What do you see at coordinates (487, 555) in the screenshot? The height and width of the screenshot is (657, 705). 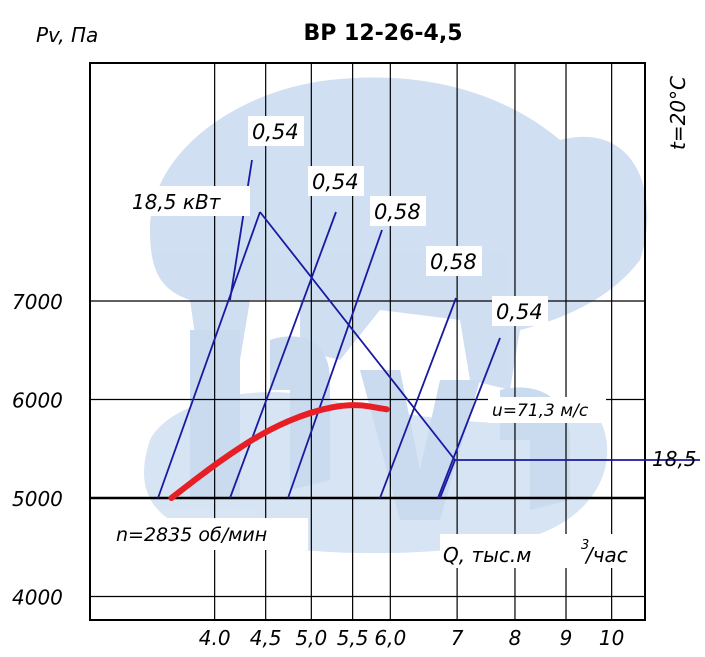 I see `x-axis-label: Q, тыс.м` at bounding box center [487, 555].